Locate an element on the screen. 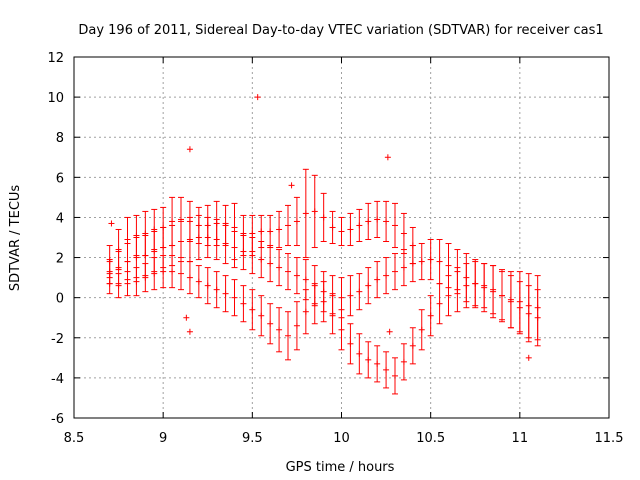  x-tick-label: 10.5 is located at coordinates (430, 438).